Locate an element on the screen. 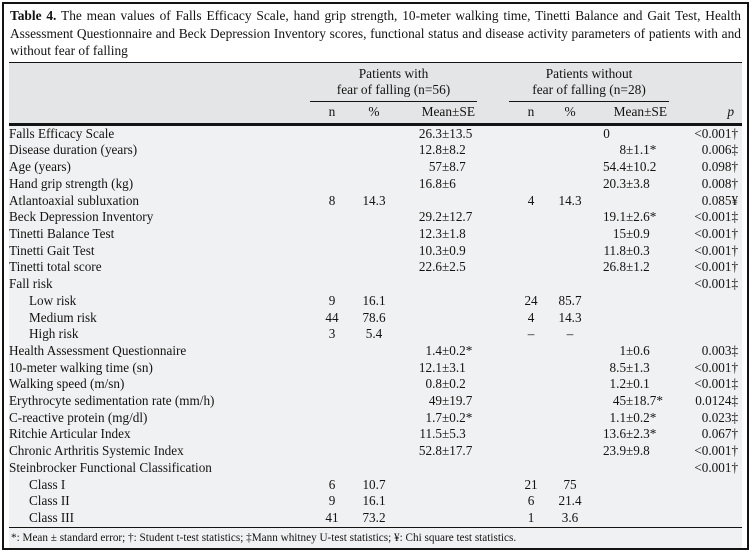  mean-value-se: ±9.8 is located at coordinates (638, 451).